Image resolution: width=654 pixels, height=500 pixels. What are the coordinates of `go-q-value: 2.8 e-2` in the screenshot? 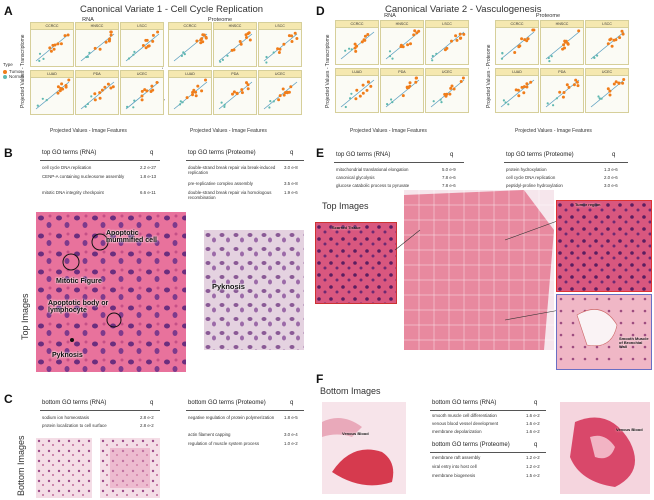 It's located at (147, 417).